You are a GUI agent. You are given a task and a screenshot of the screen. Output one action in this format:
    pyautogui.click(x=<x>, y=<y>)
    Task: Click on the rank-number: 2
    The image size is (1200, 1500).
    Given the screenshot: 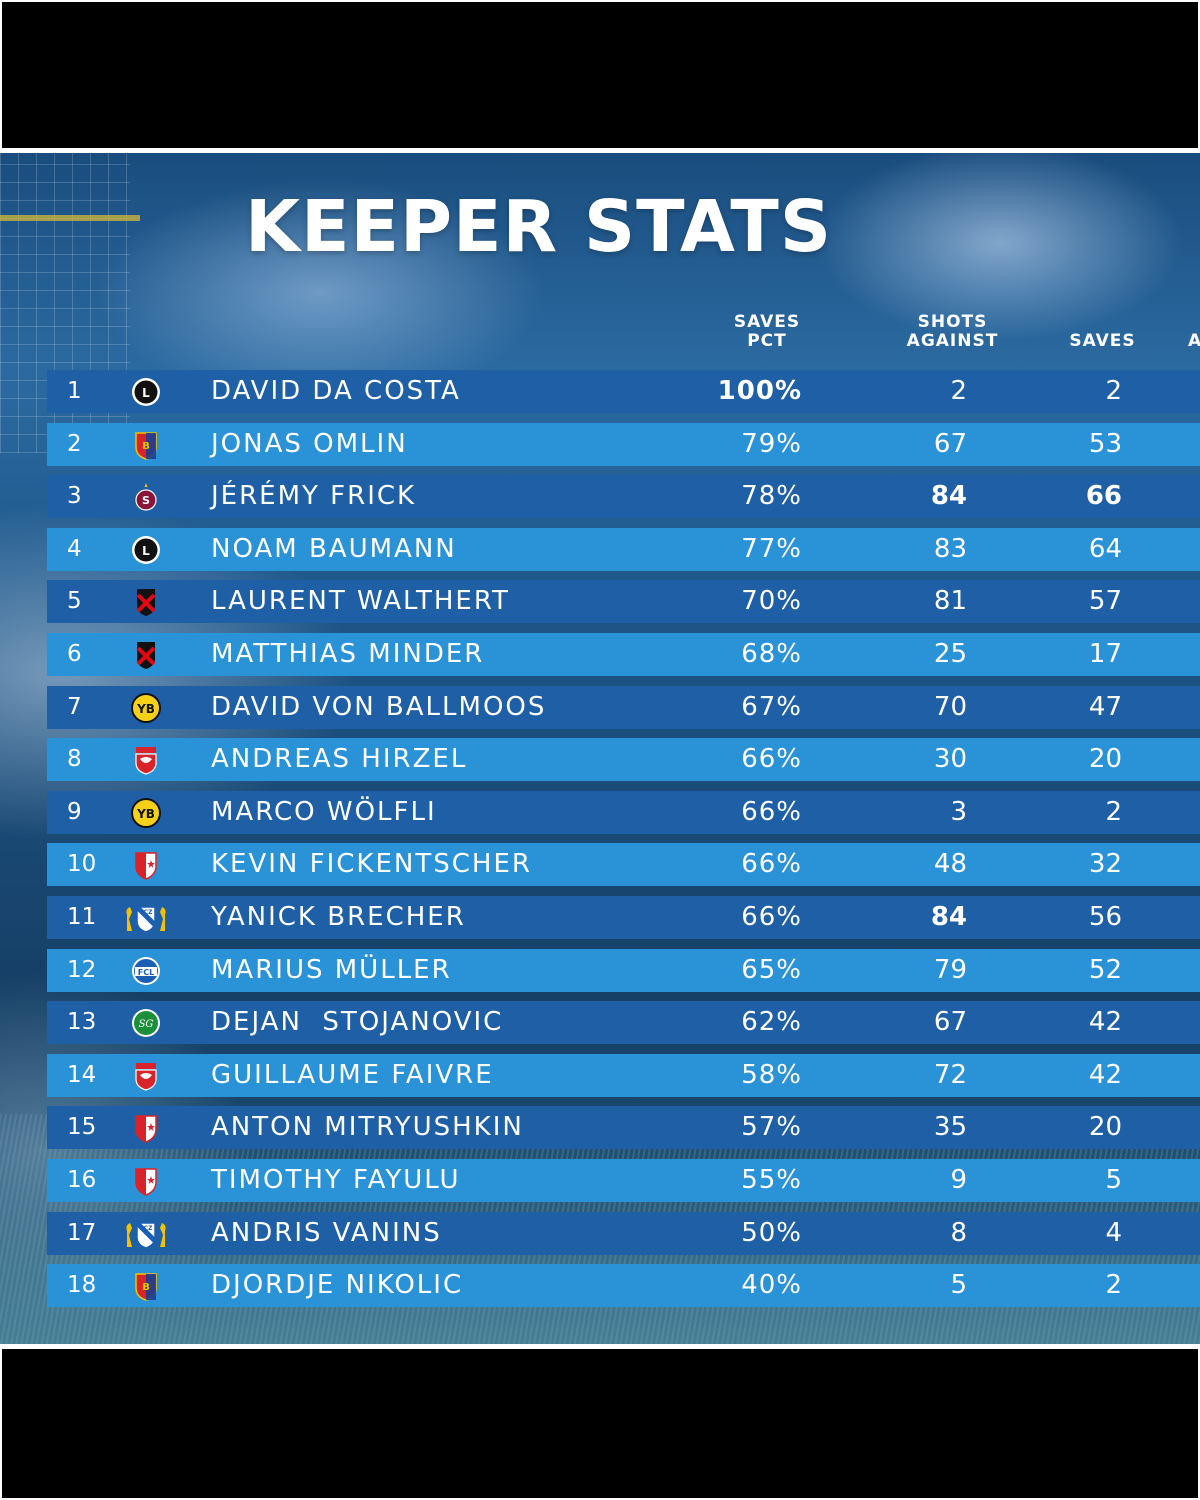 What is the action you would take?
    pyautogui.click(x=74, y=443)
    